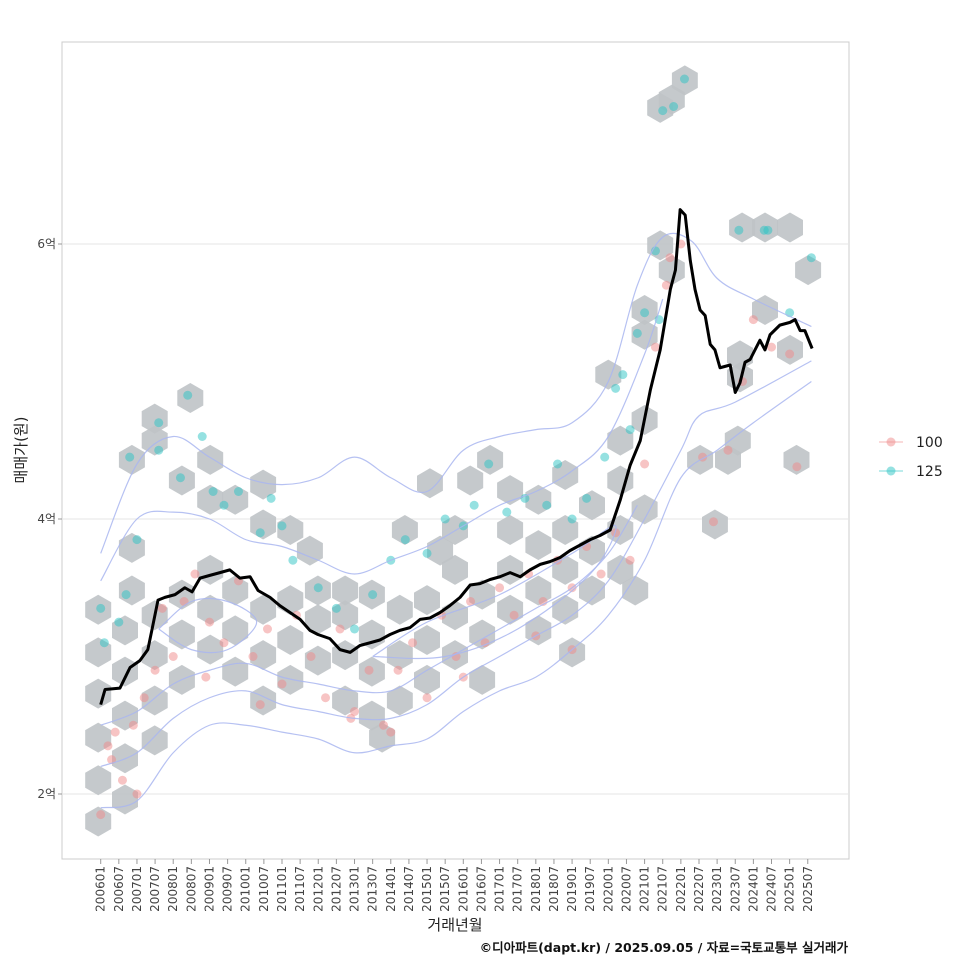  Describe the element at coordinates (101, 889) in the screenshot. I see `x-tick-label: 200601` at that location.